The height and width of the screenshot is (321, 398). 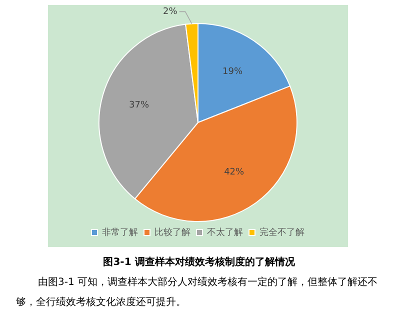 I want to click on legend-label: 比较了解, so click(x=172, y=232).